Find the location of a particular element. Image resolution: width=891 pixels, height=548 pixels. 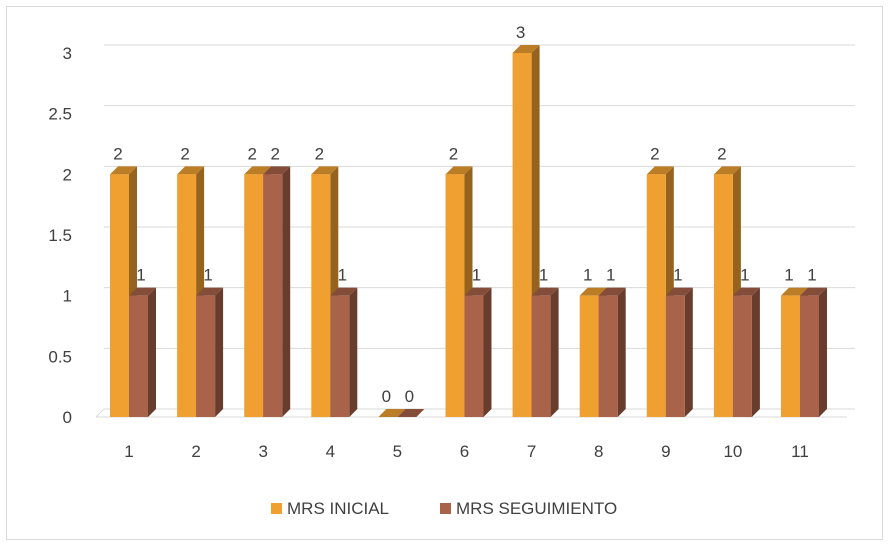

y-tick-label: 1 is located at coordinates (67, 296).